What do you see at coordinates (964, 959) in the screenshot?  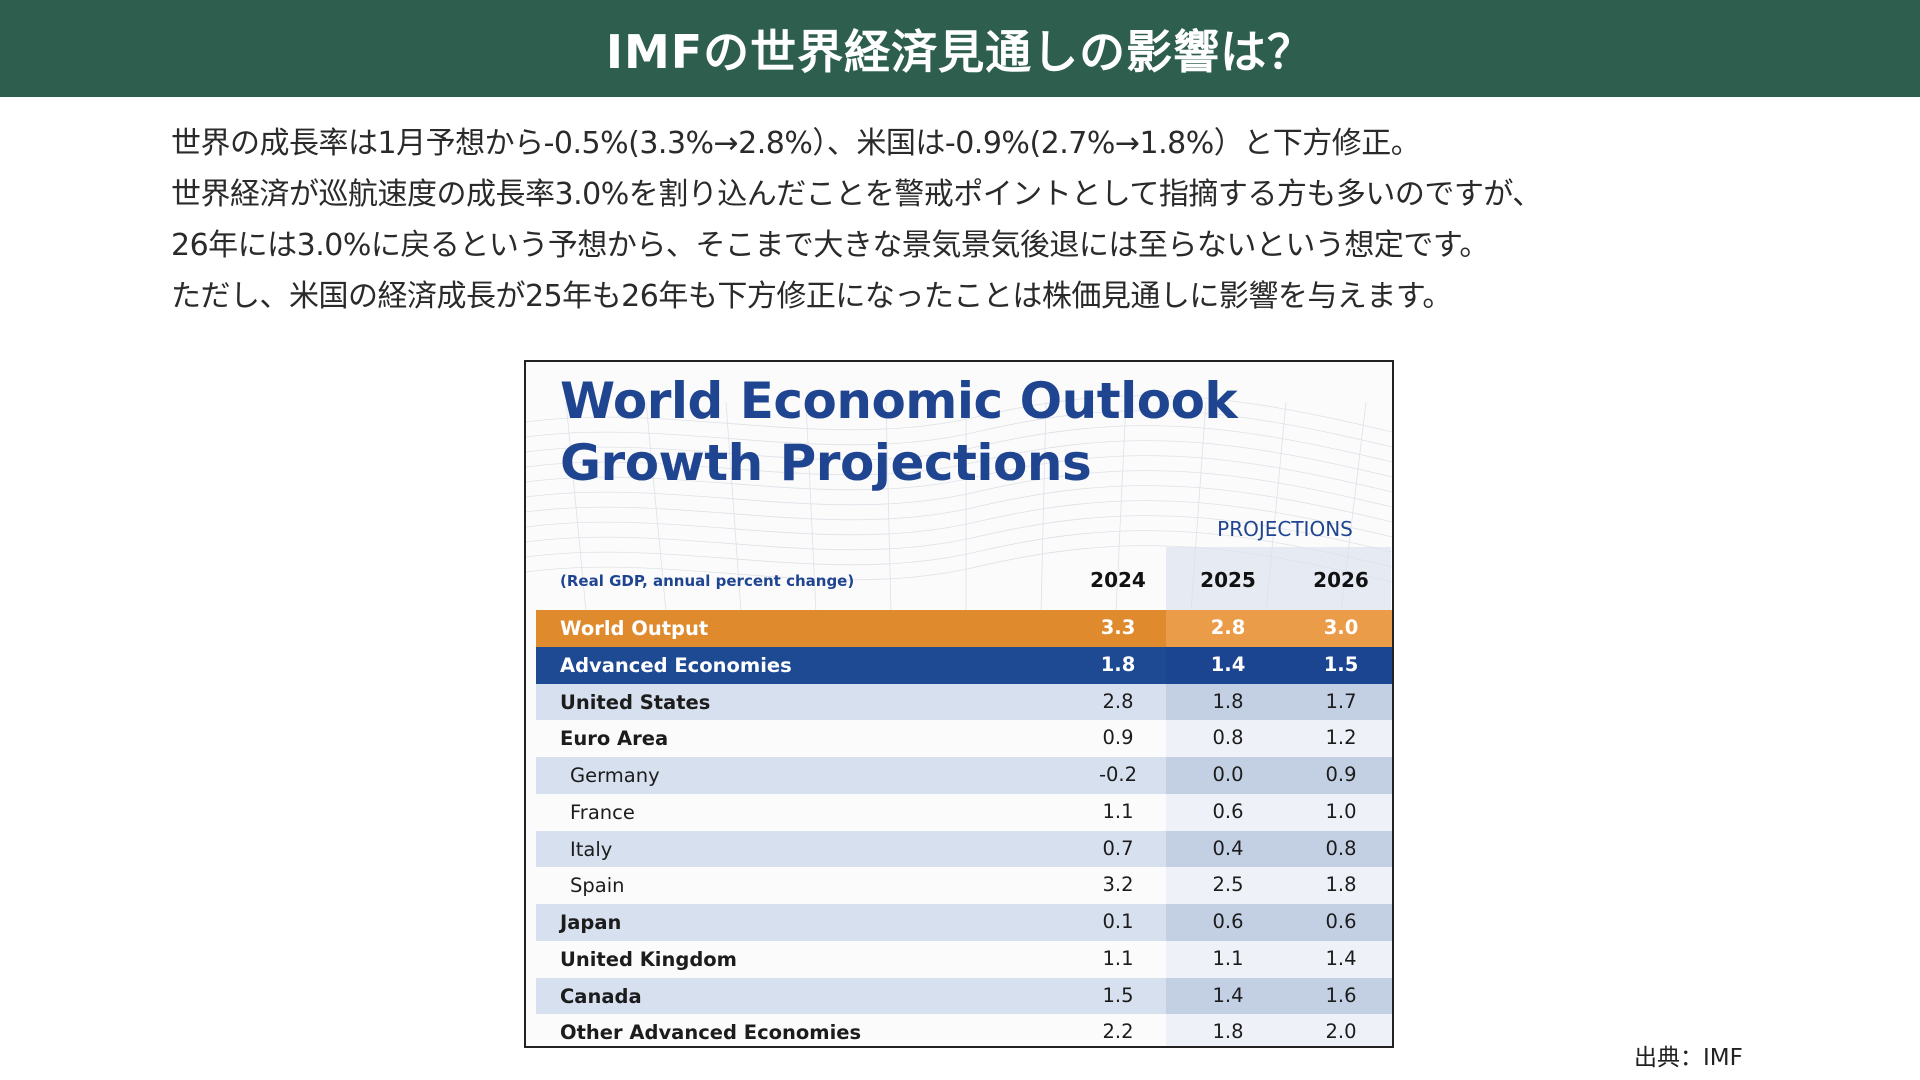 I see `table-row: United Kingdom 1.1 1.1 1.4` at bounding box center [964, 959].